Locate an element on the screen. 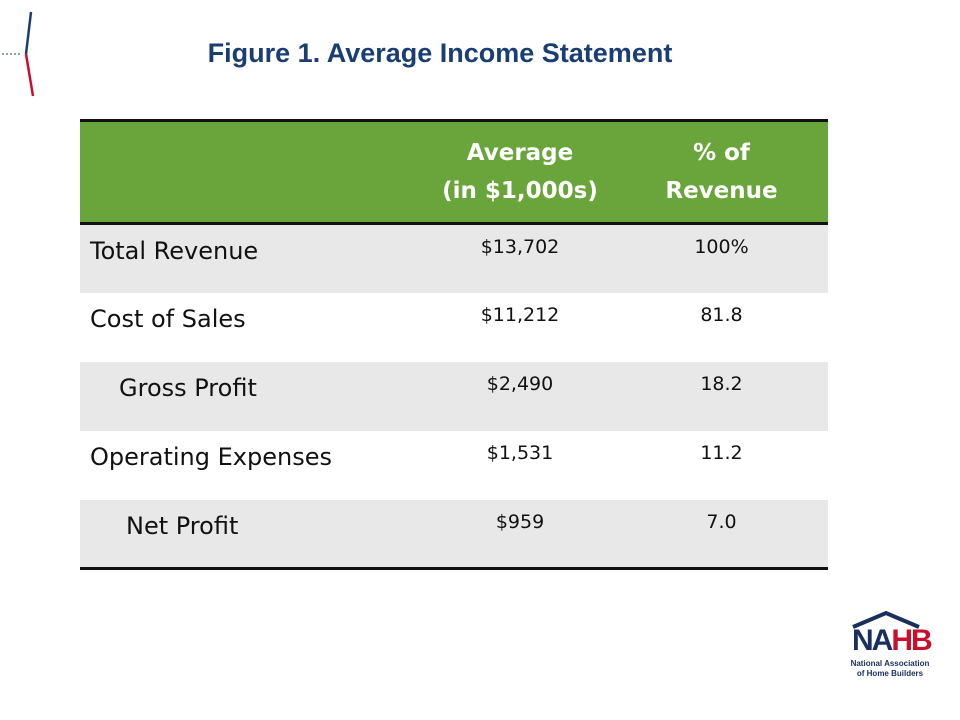  row-average-total-revenue: $13,702 is located at coordinates (520, 247).